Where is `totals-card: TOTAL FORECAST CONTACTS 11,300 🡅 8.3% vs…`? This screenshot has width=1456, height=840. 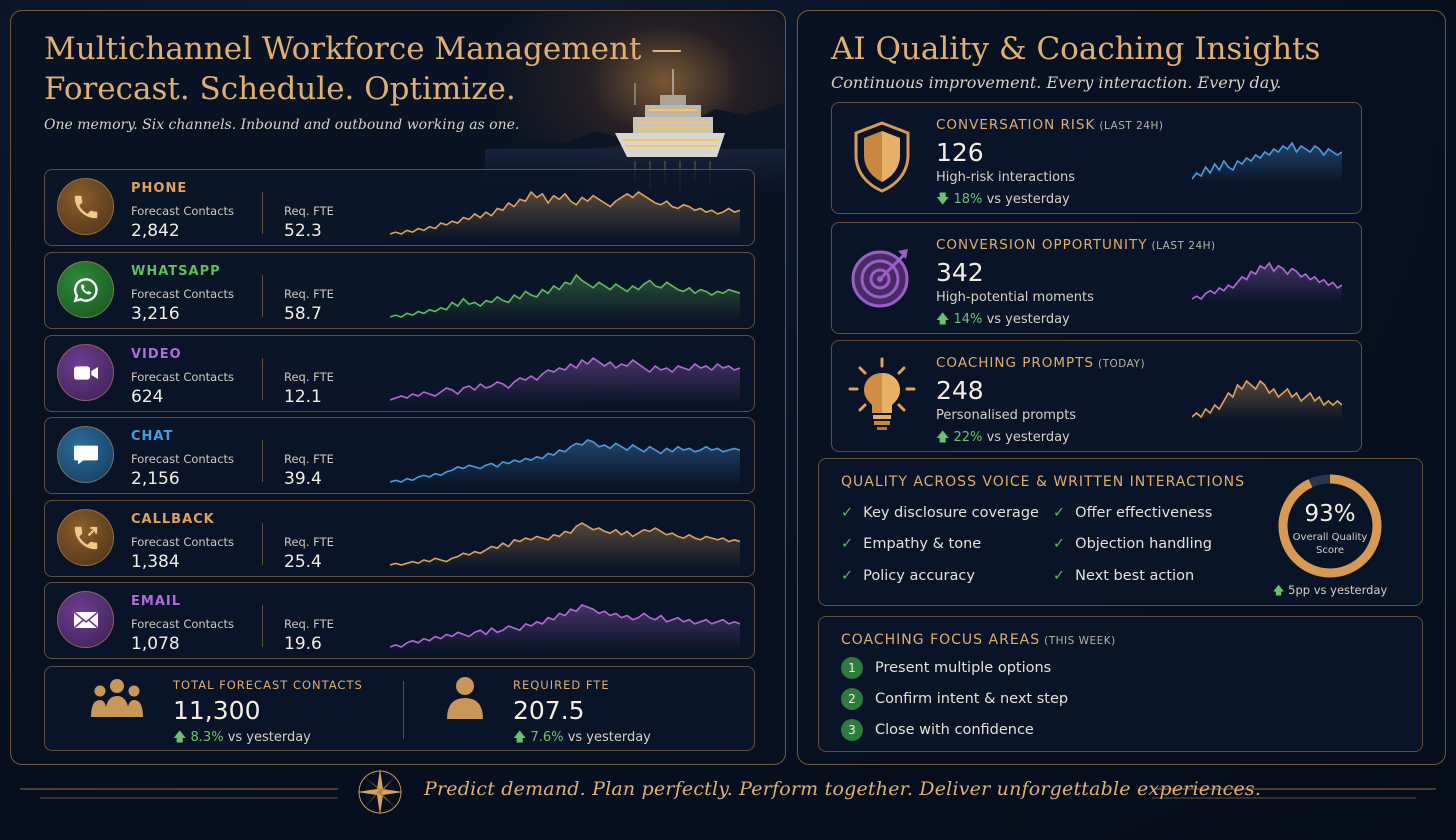 totals-card: TOTAL FORECAST CONTACTS 11,300 🡅 8.3% vs… is located at coordinates (399, 708).